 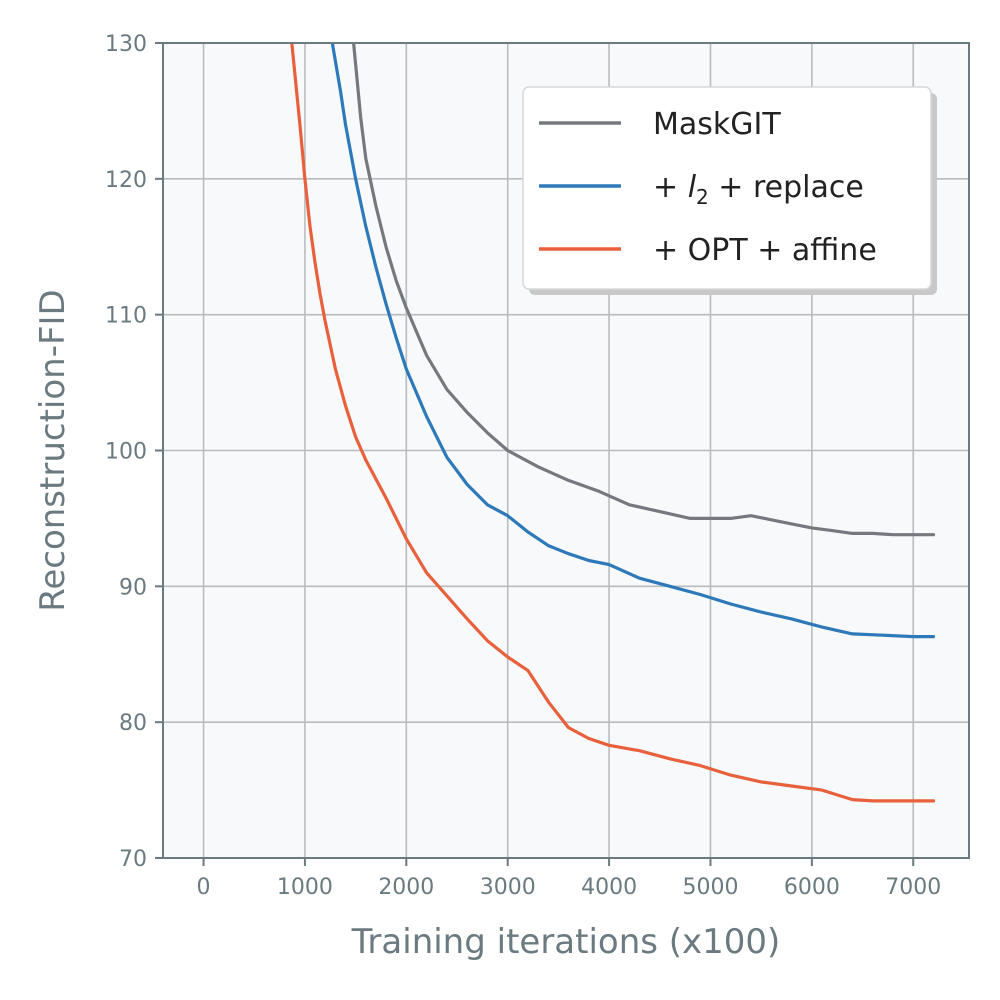 What do you see at coordinates (204, 887) in the screenshot?
I see `x-tick-label: 0` at bounding box center [204, 887].